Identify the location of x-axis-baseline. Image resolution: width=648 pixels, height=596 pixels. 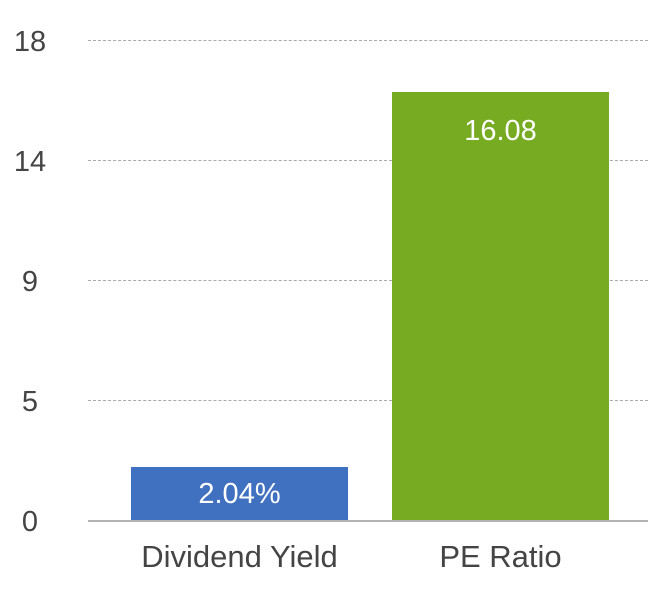
(368, 521).